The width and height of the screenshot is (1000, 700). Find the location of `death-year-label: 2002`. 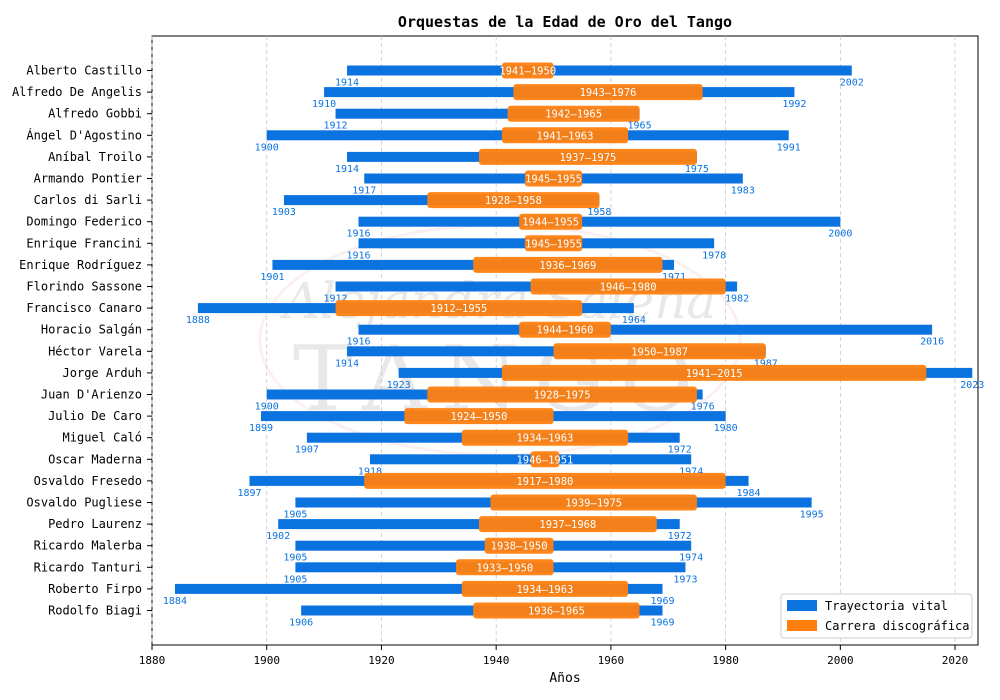

death-year-label: 2002 is located at coordinates (852, 83).